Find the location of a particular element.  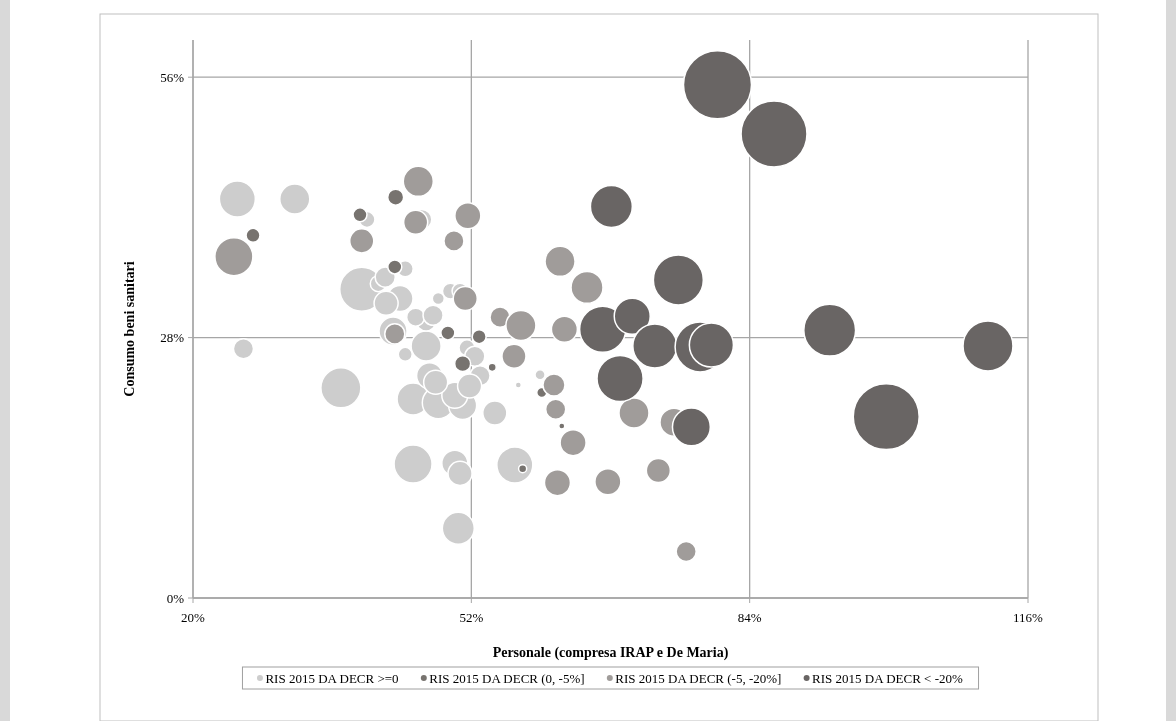

legend-label: RIS 2015 DA DECR (-5, -20%] is located at coordinates (698, 678).